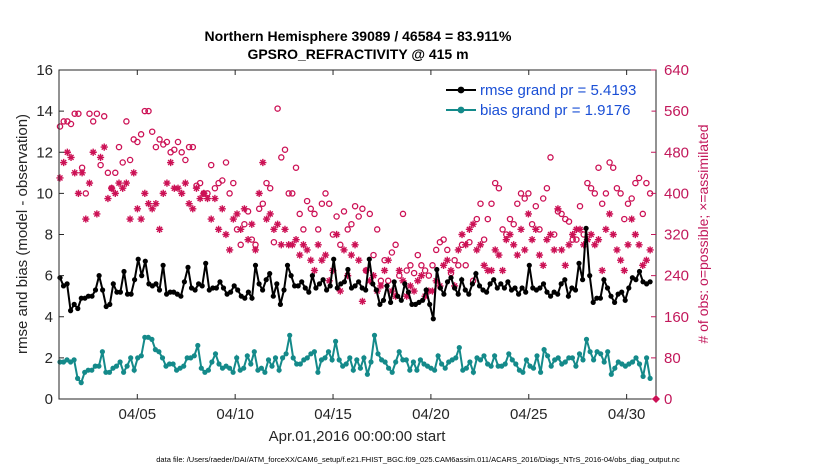 The image size is (830, 470). Describe the element at coordinates (555, 110) in the screenshot. I see `legend-bias-label: bias grand pr = 1.9176` at that location.